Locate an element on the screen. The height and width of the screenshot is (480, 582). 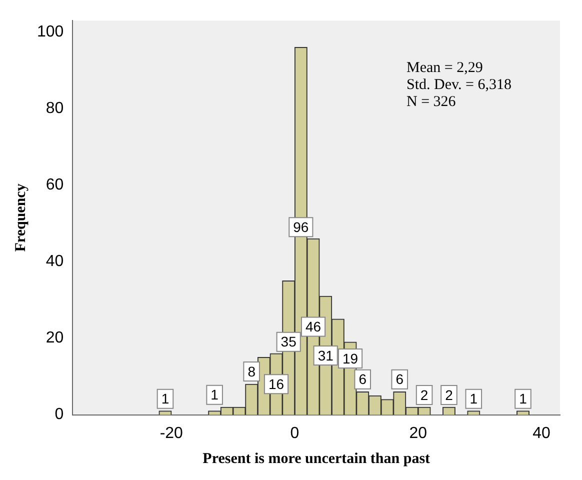
annotation: N = 326 is located at coordinates (431, 102).